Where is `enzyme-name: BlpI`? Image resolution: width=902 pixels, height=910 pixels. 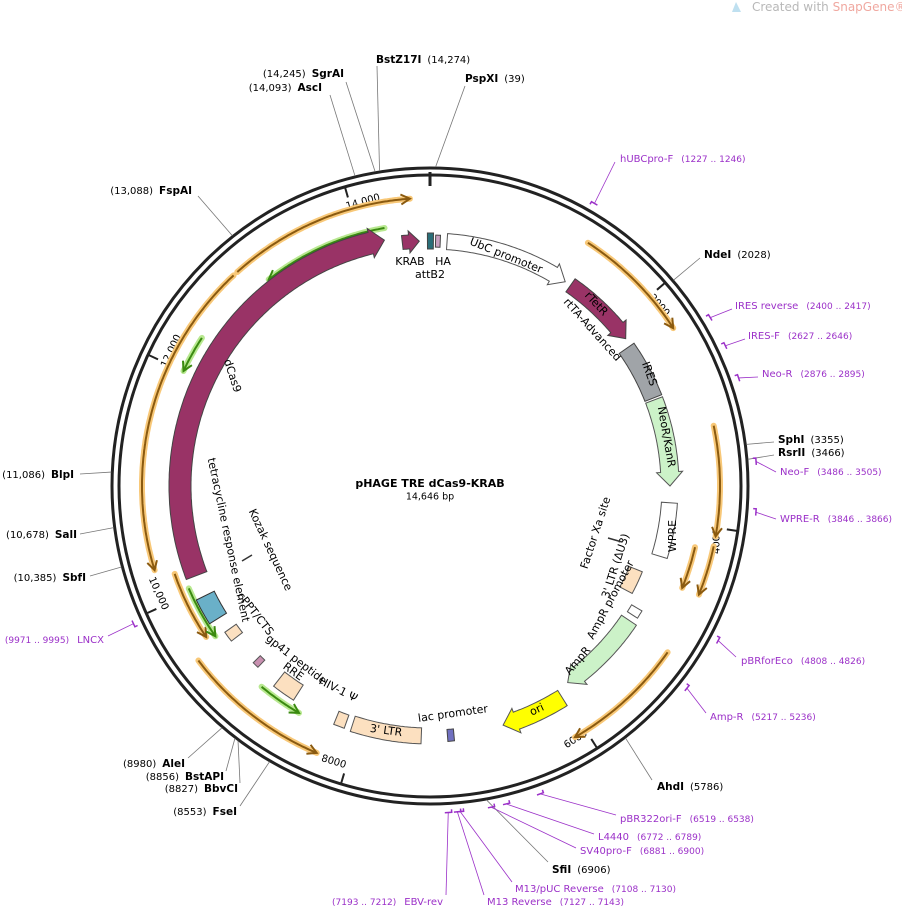 enzyme-name: BlpI is located at coordinates (62, 475).